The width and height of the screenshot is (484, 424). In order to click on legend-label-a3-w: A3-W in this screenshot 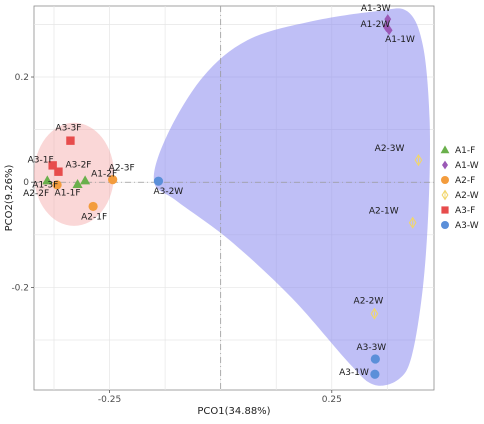, I will do `click(467, 226)`.